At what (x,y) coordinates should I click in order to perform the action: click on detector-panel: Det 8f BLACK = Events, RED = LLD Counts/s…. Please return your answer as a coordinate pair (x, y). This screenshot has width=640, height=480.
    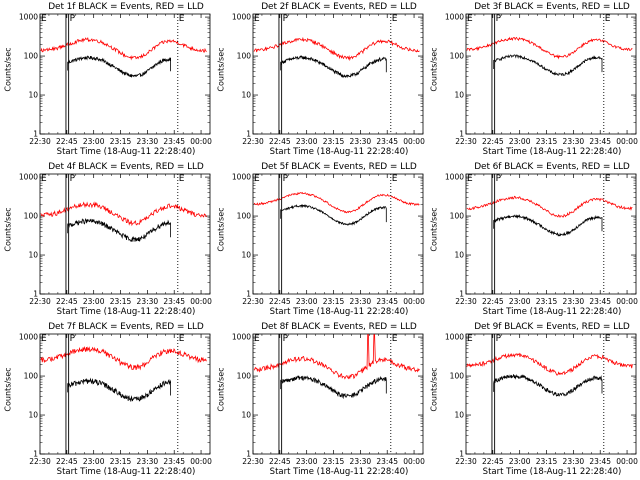
    Looking at the image, I should click on (319, 400).